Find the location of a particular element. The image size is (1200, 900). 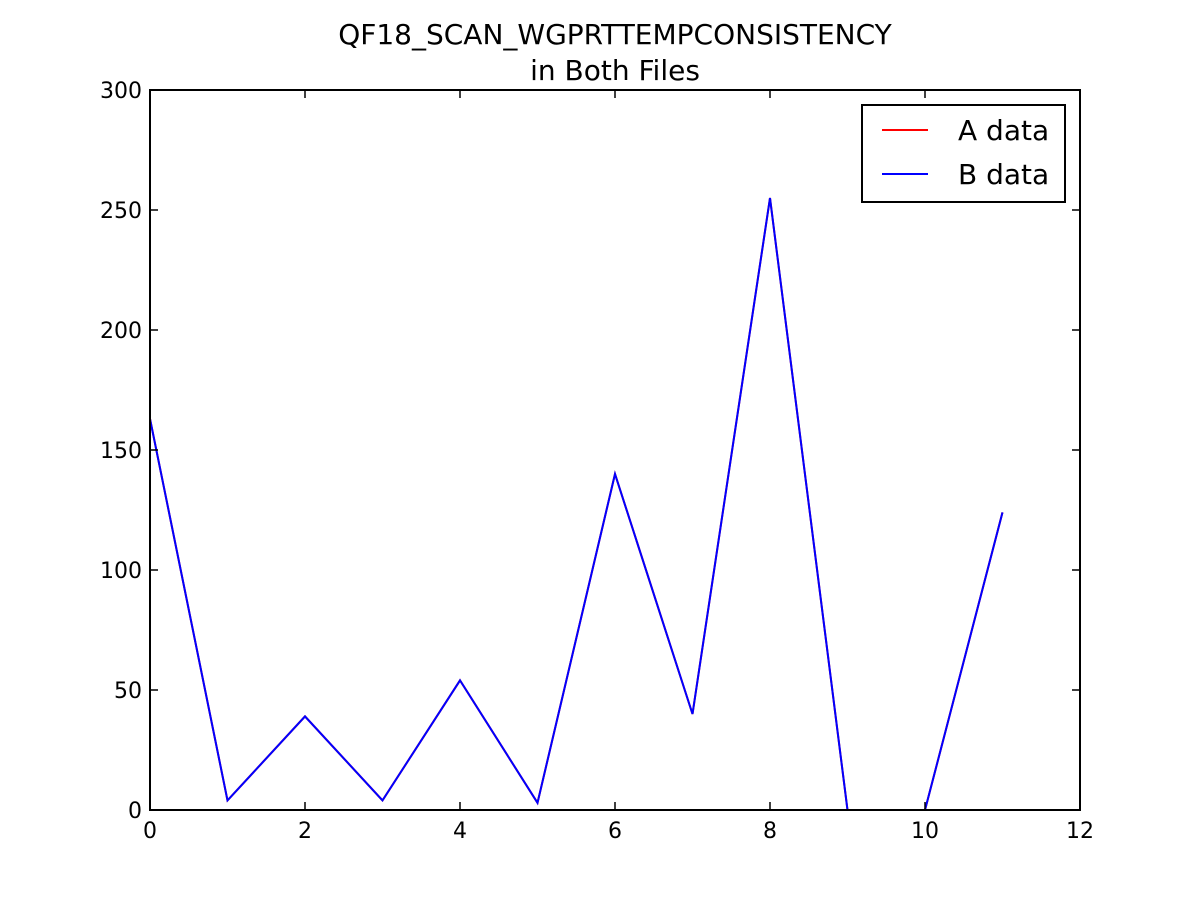

y-tick-label-100: 100 is located at coordinates (121, 571).